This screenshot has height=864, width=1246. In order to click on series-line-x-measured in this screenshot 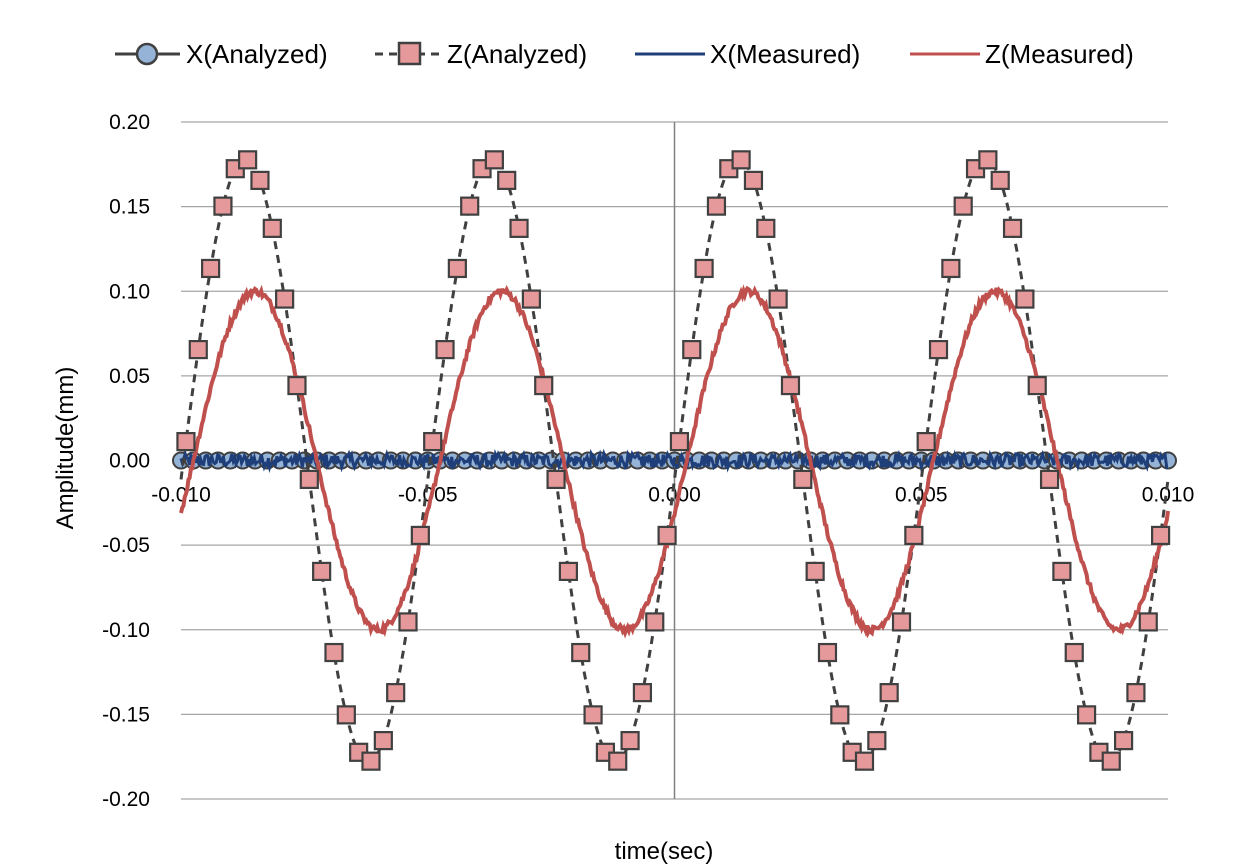, I will do `click(674, 461)`.